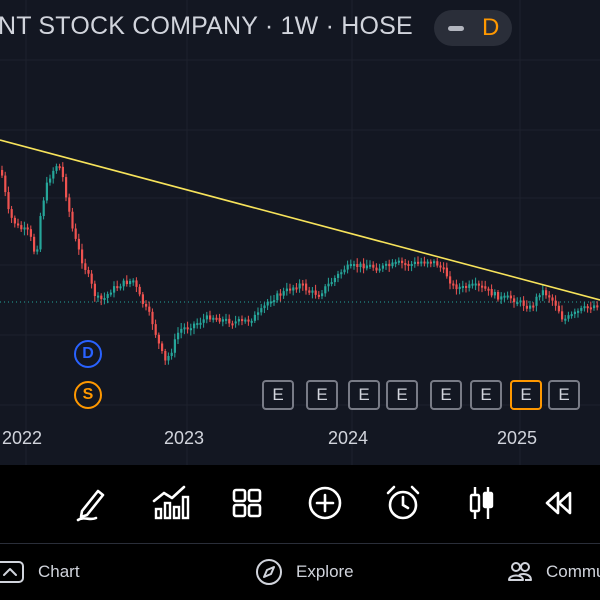  I want to click on nav-item-community: Commu, so click(553, 572).